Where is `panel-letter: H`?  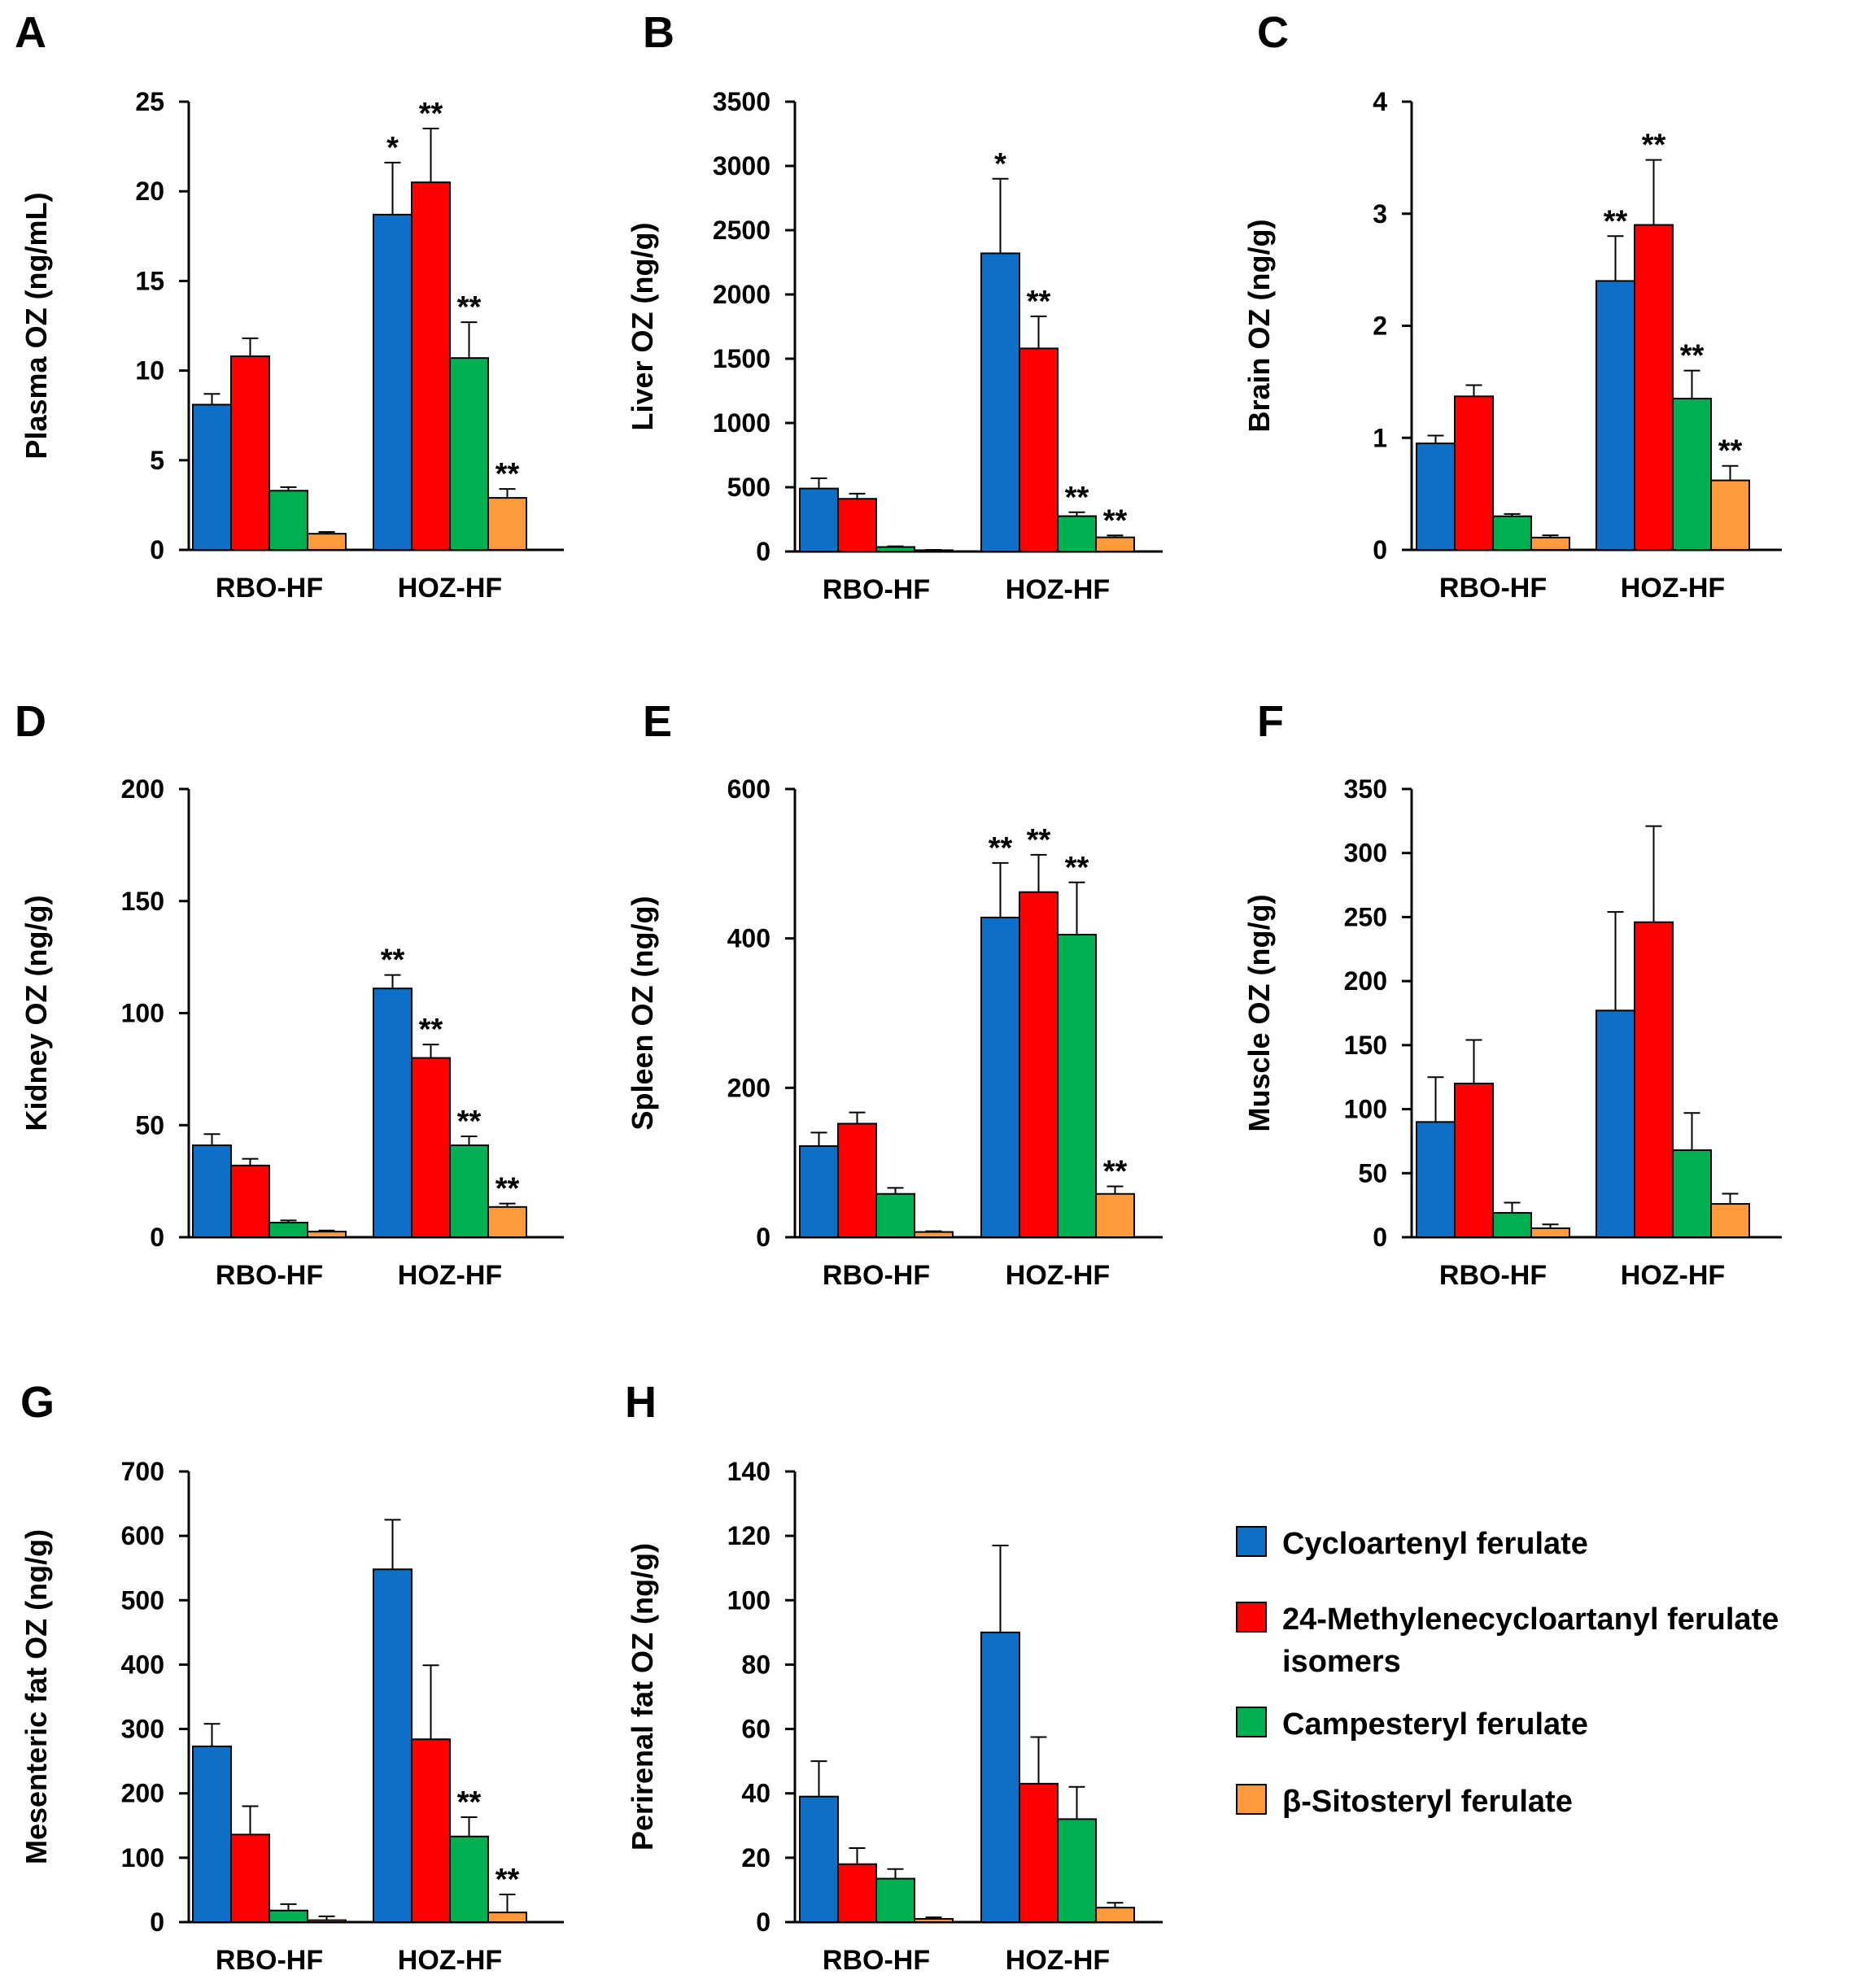 panel-letter: H is located at coordinates (641, 1402).